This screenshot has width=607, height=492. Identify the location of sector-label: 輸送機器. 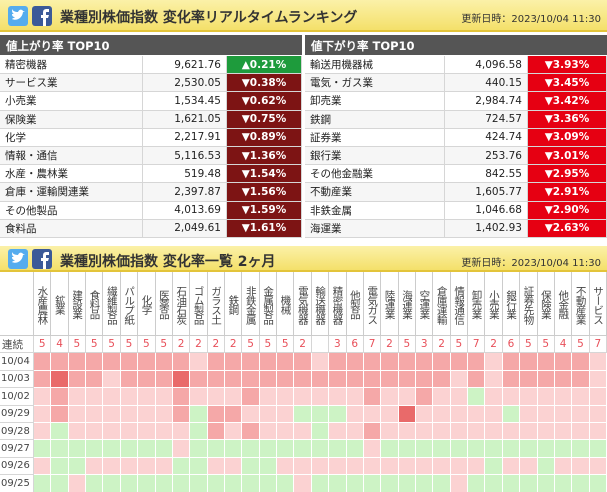
(320, 304).